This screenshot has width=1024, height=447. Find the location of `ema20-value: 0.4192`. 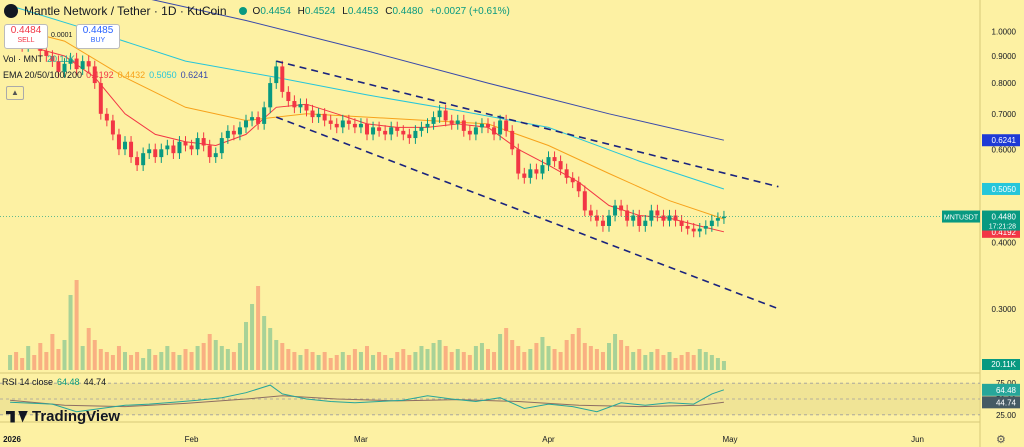

ema20-value: 0.4192 is located at coordinates (100, 75).